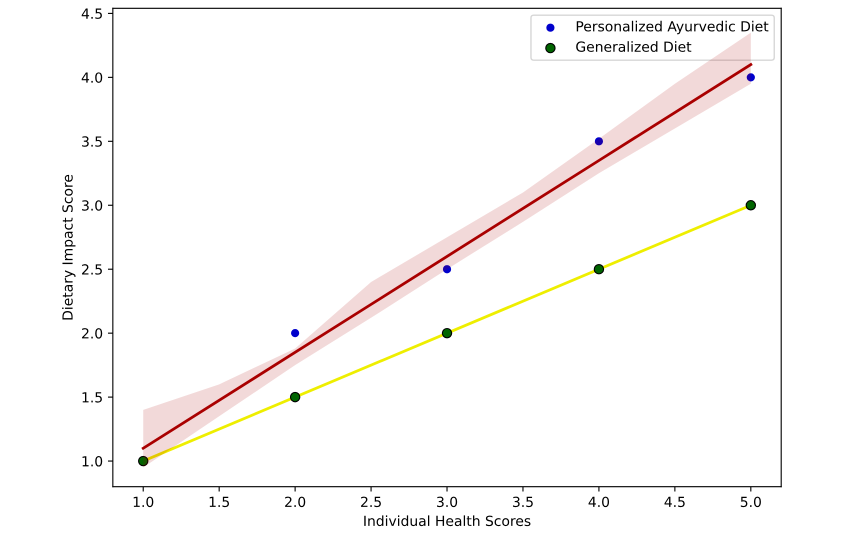 The width and height of the screenshot is (868, 553). I want to click on y-tick-label: 4.5, so click(92, 13).